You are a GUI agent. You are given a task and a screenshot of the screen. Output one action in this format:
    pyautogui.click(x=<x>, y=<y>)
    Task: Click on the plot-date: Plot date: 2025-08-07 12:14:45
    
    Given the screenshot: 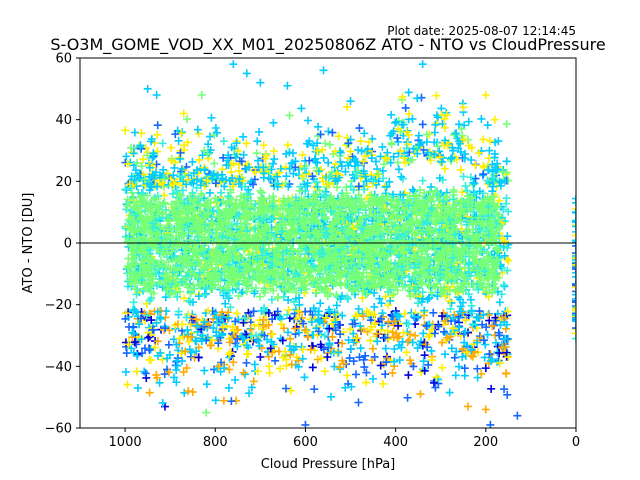 What is the action you would take?
    pyautogui.click(x=481, y=31)
    